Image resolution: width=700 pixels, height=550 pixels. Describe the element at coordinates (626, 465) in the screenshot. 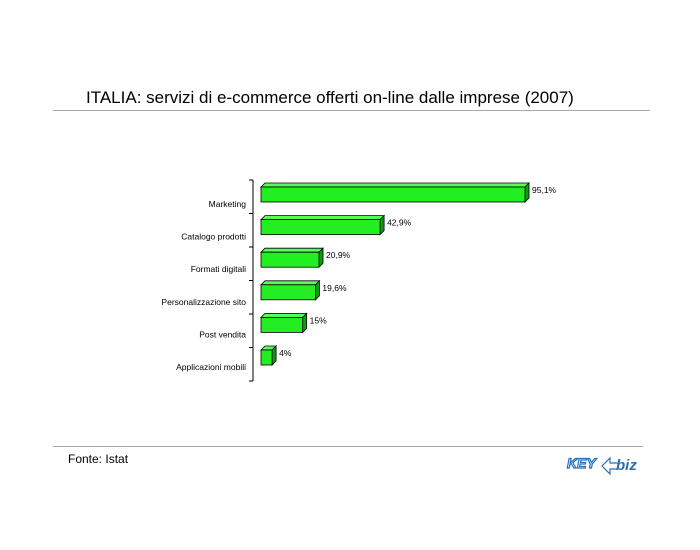

I see `logo-biz-text: biz` at that location.